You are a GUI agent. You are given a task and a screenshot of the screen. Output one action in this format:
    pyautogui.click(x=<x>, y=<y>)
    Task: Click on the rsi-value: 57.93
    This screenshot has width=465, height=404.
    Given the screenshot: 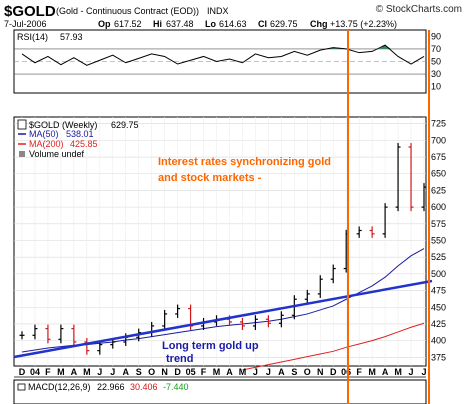 What is the action you would take?
    pyautogui.click(x=71, y=37)
    